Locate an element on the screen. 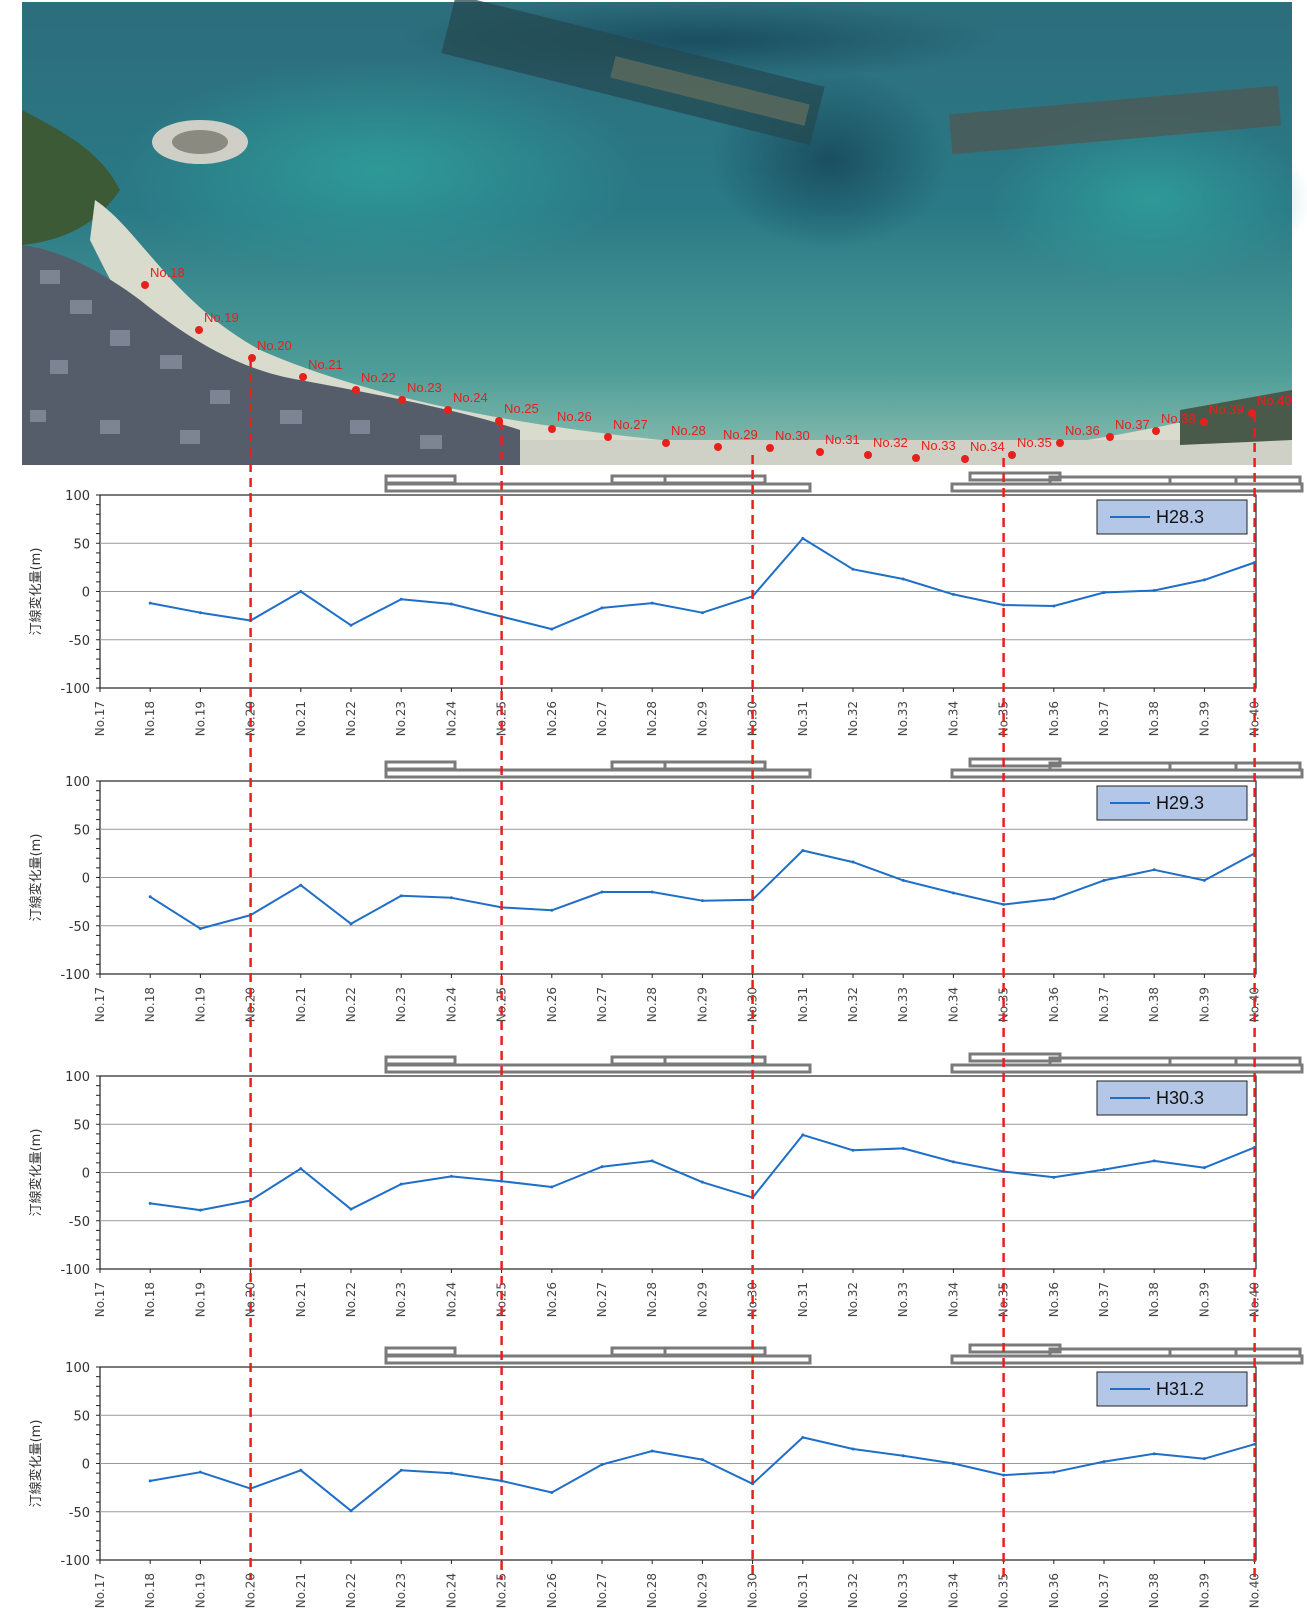  x-tick-label: No.40 is located at coordinates (1255, 1590).